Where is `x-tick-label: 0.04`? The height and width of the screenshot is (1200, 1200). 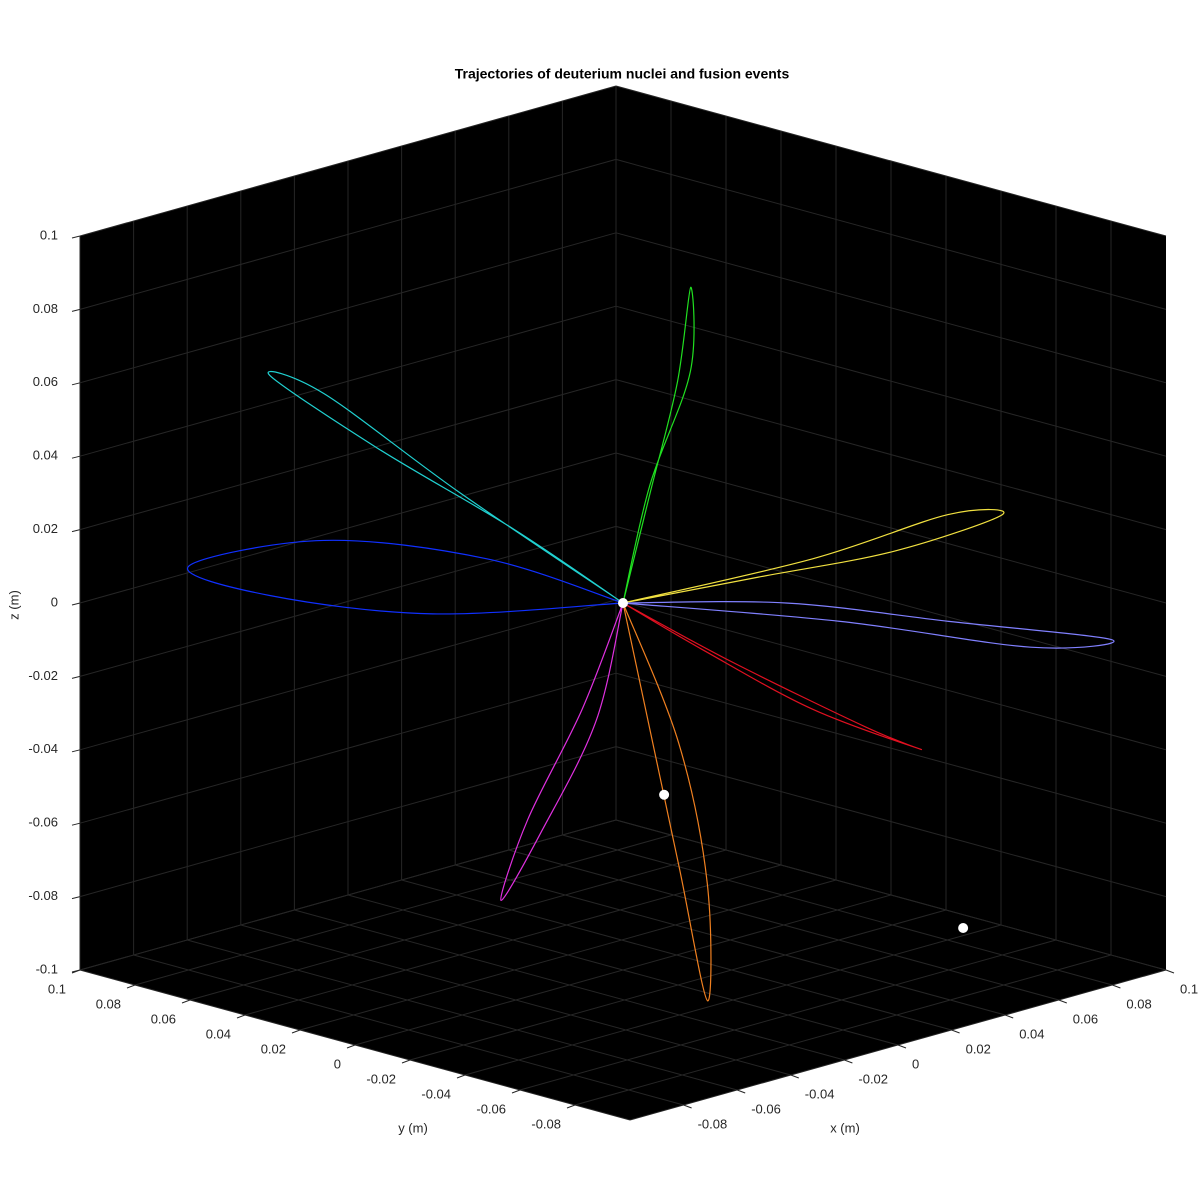 x-tick-label: 0.04 is located at coordinates (1031, 1033).